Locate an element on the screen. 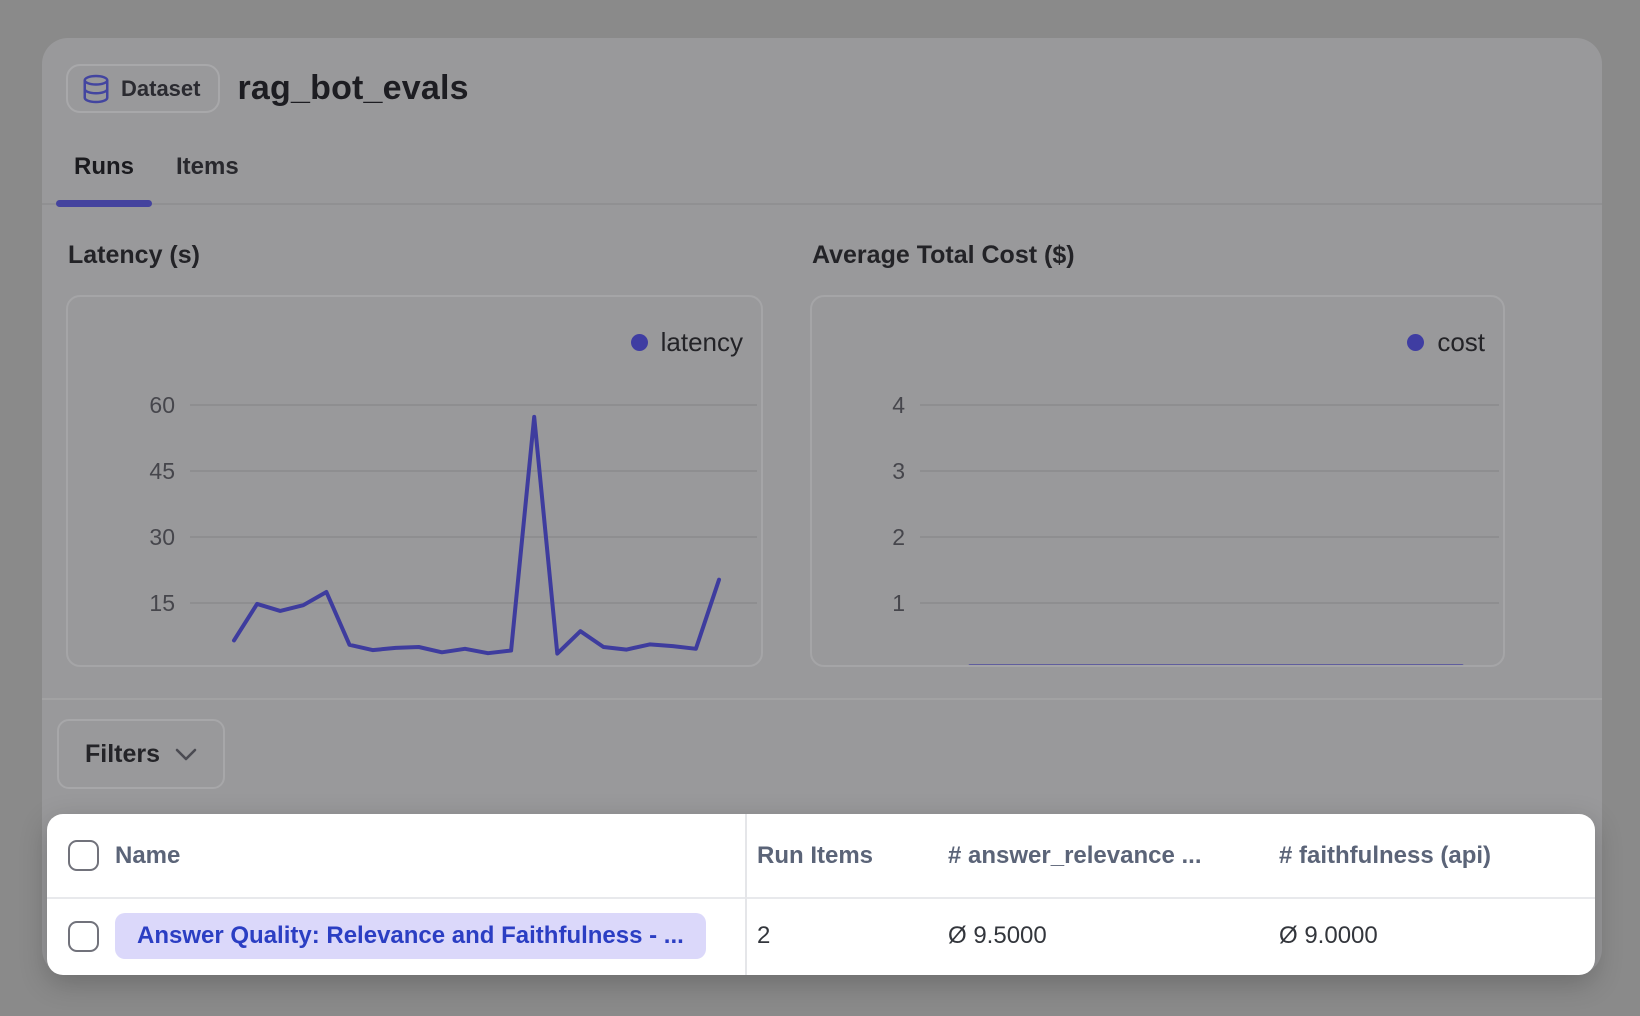  faithfulness-value: Ø 9.0000 is located at coordinates (1328, 935).